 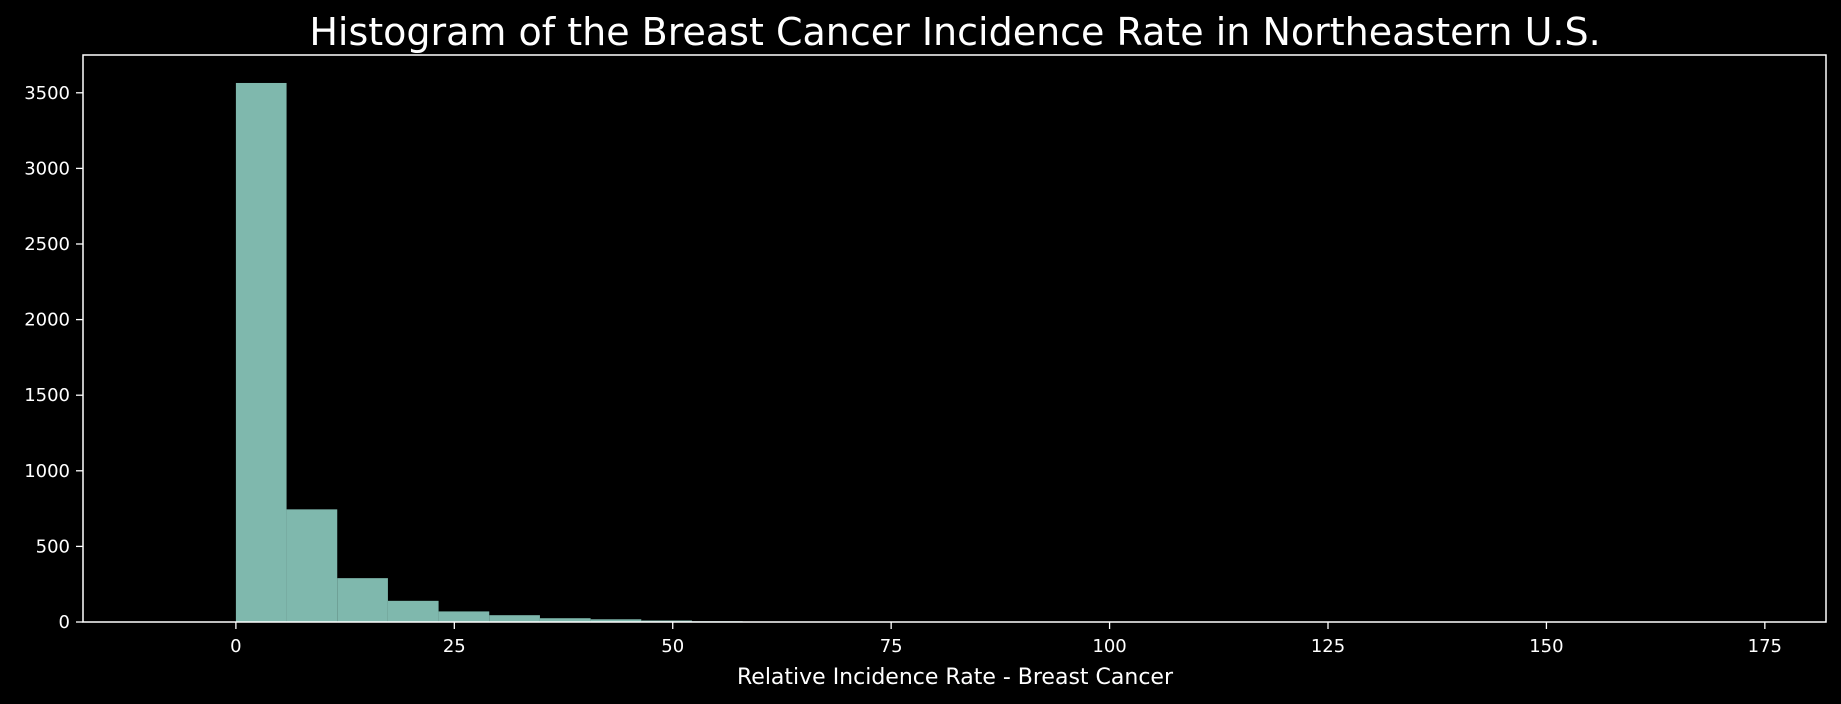 I want to click on x-tick-label-25: 25, so click(x=454, y=646).